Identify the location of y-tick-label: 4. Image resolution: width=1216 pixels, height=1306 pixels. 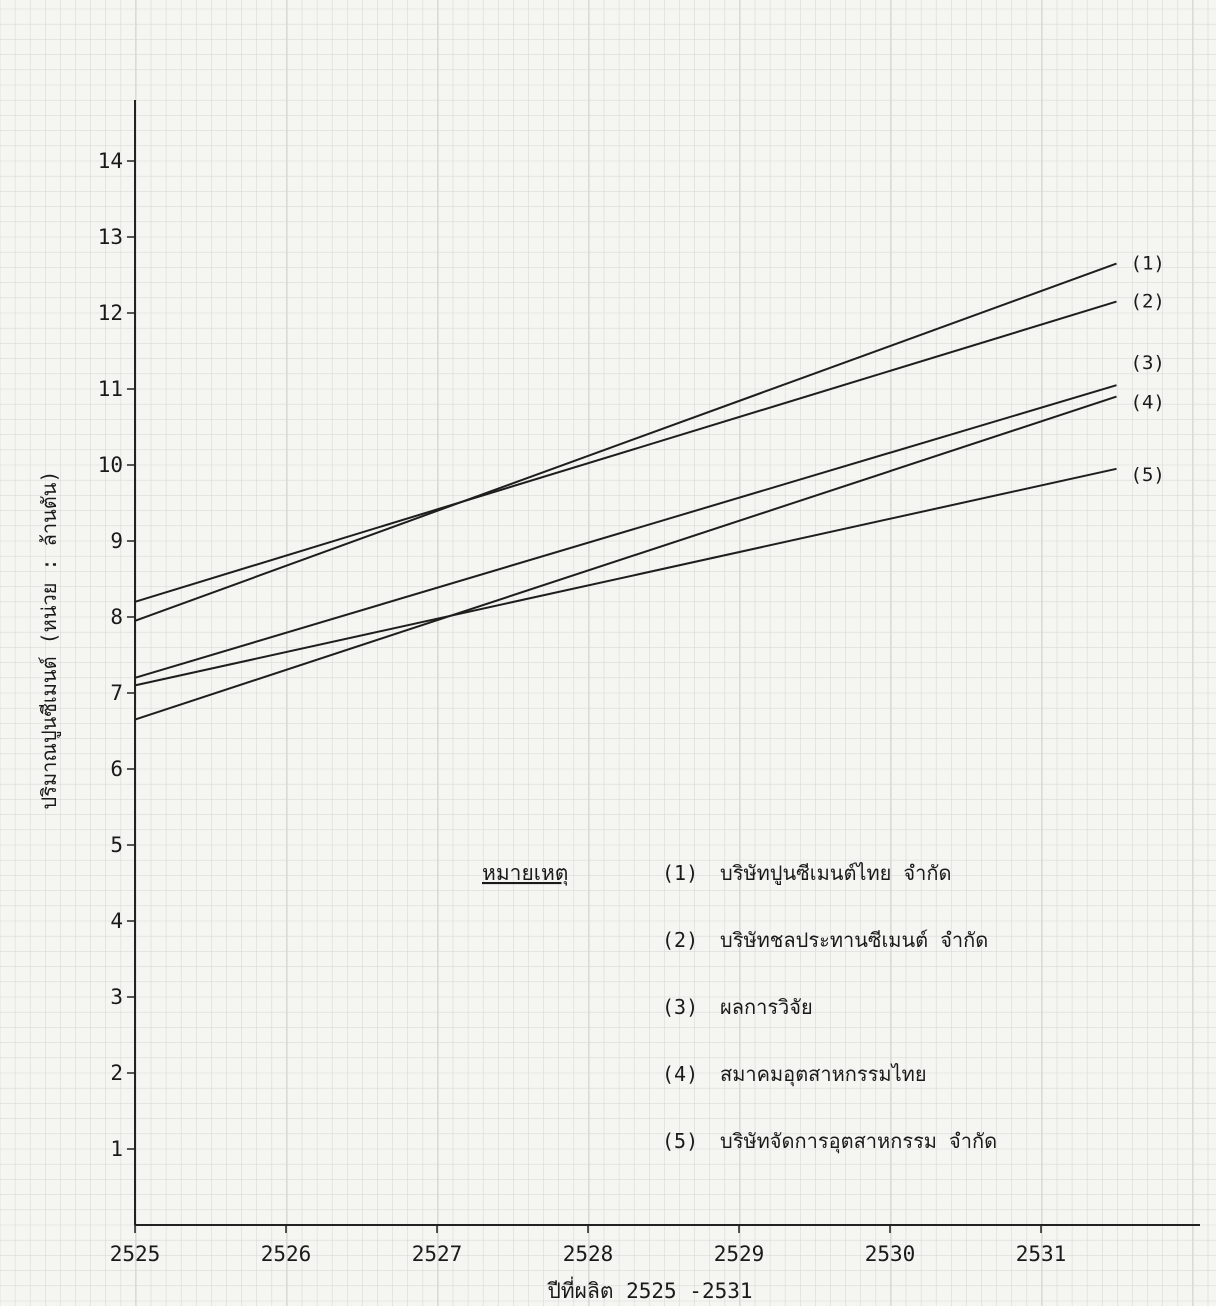
(116, 921).